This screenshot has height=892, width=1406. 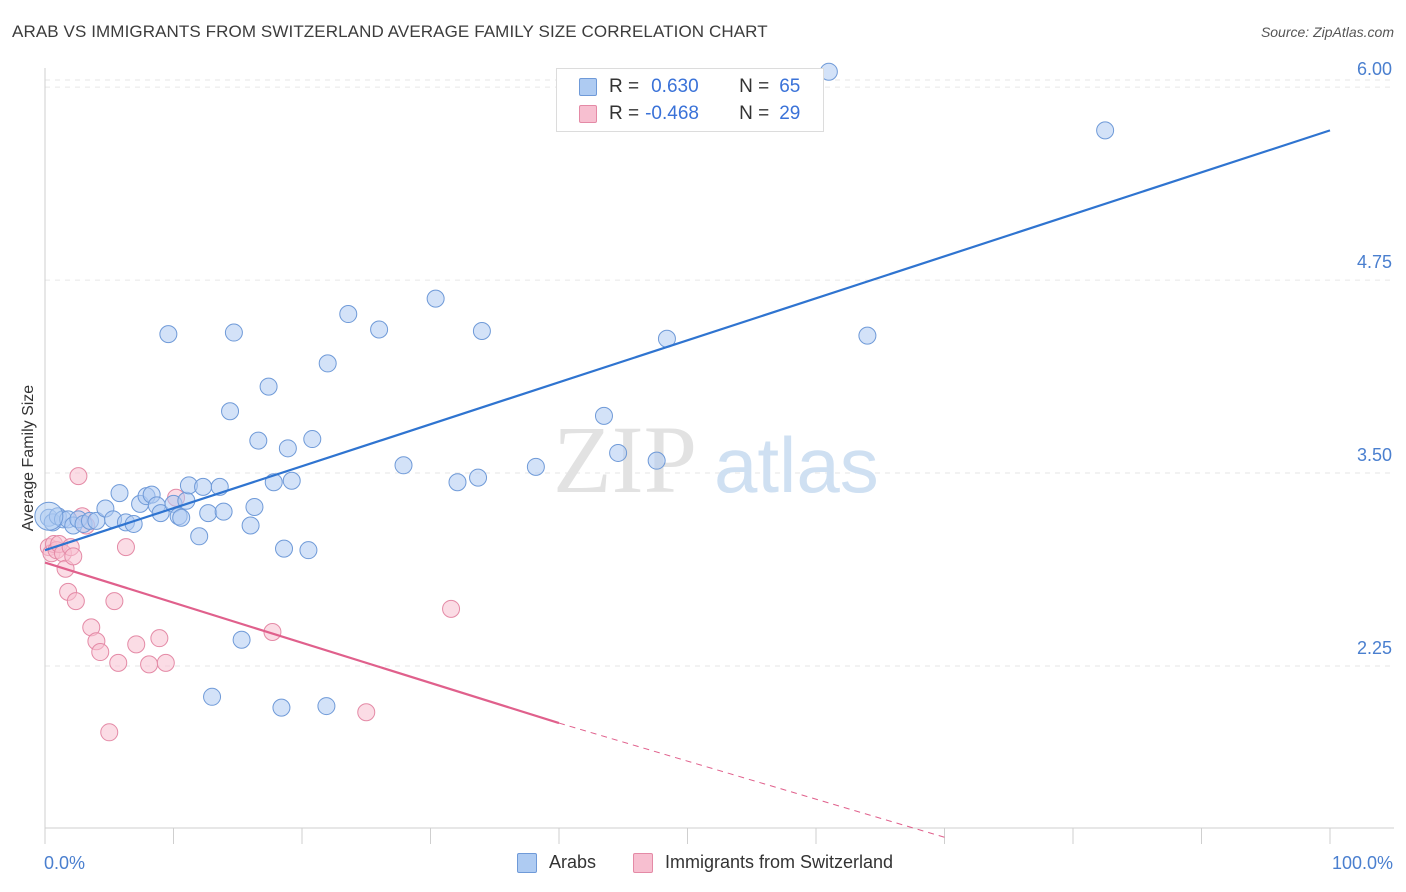 What do you see at coordinates (302, 643) in the screenshot?
I see `swiss-trend-line` at bounding box center [302, 643].